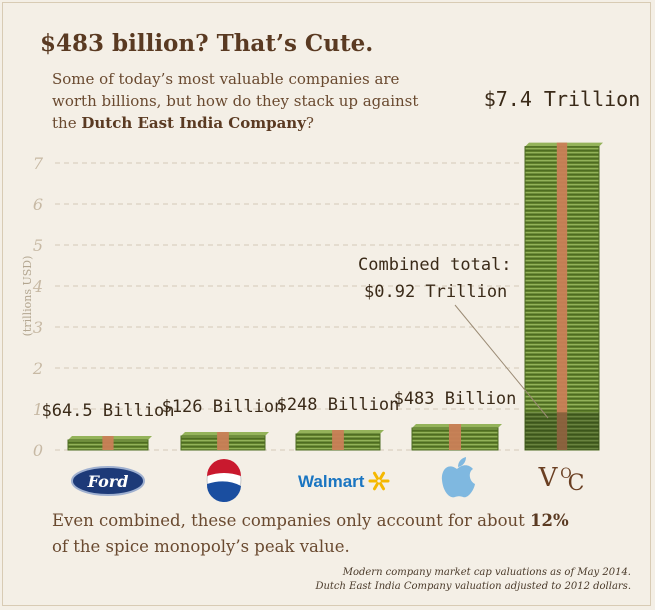 This screenshot has height=610, width=655. I want to click on combined-label-line2: $0.92 Trillion, so click(435, 292).